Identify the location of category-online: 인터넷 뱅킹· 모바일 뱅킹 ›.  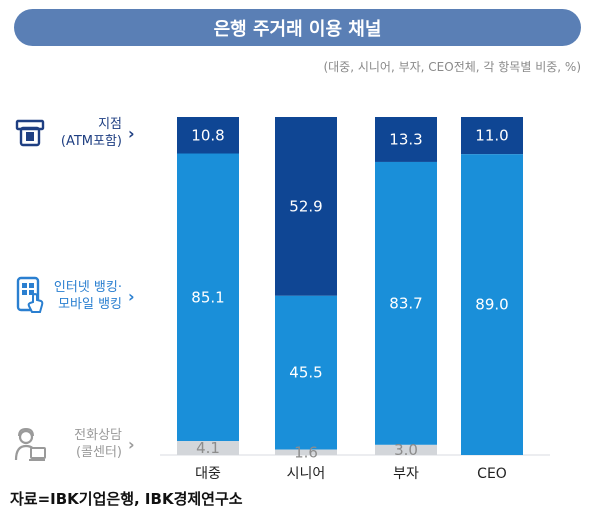
(74, 296).